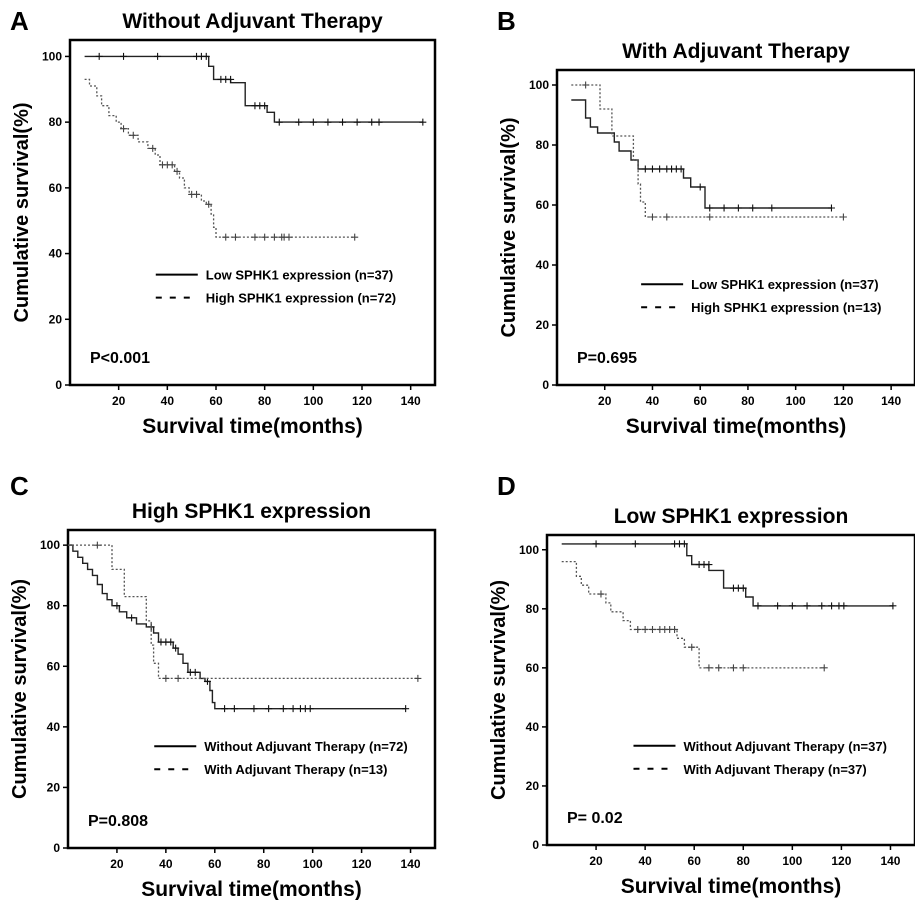  What do you see at coordinates (215, 864) in the screenshot?
I see `x-tick-label: 60` at bounding box center [215, 864].